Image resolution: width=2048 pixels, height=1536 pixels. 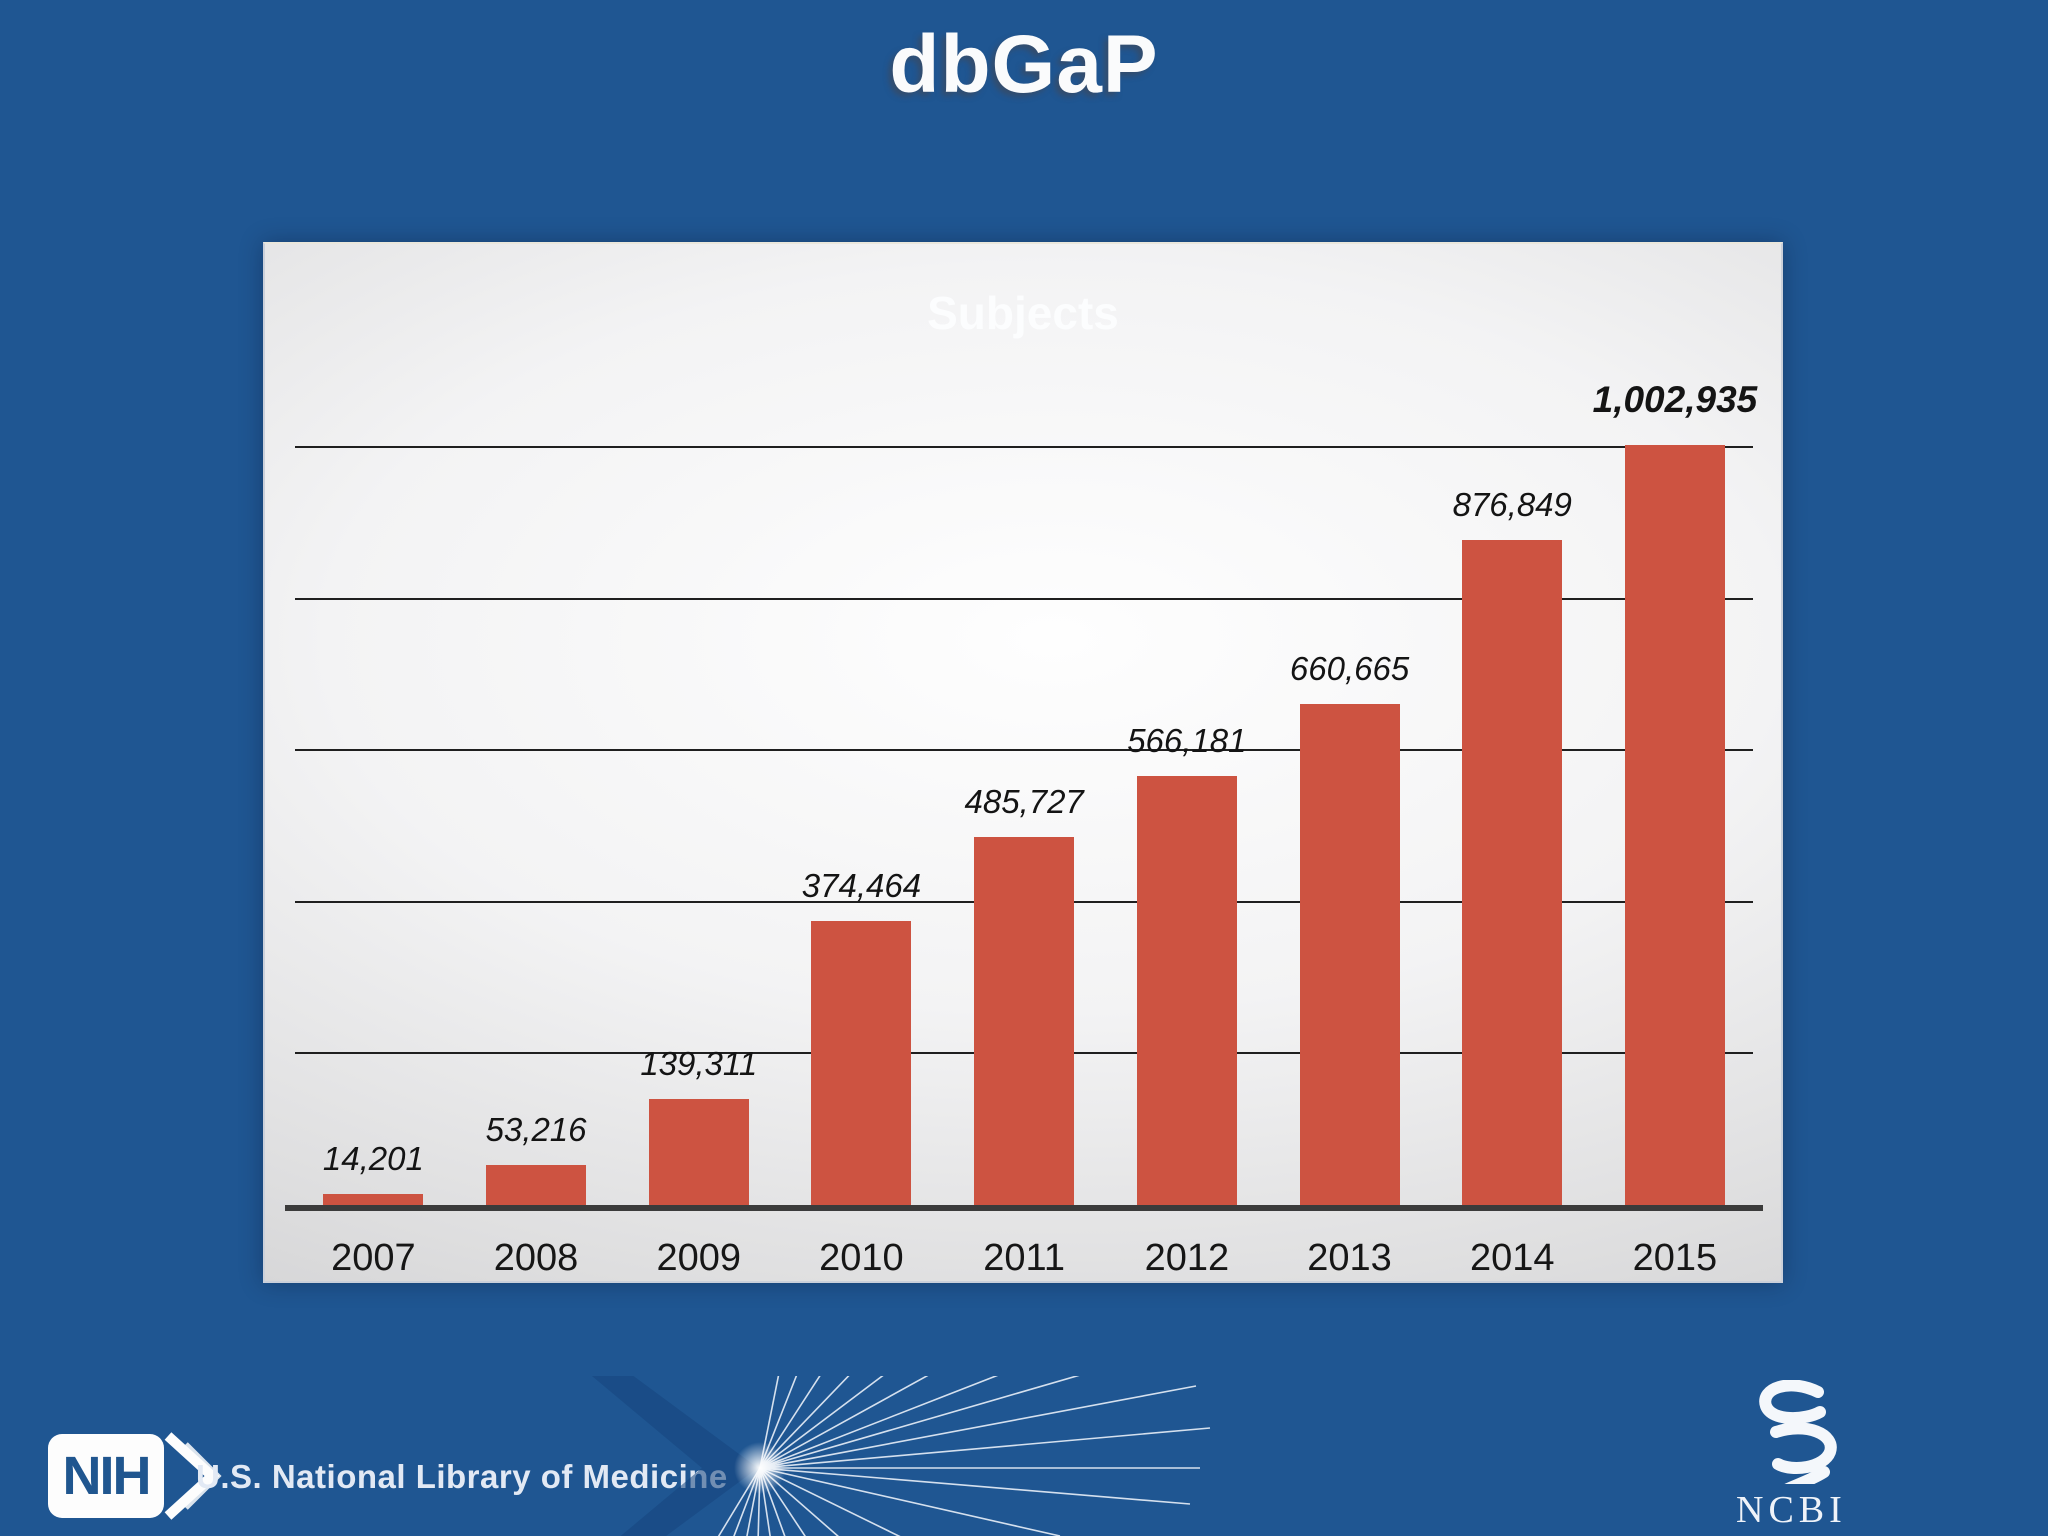 I want to click on value-label-2008: 53,216, so click(x=536, y=1129).